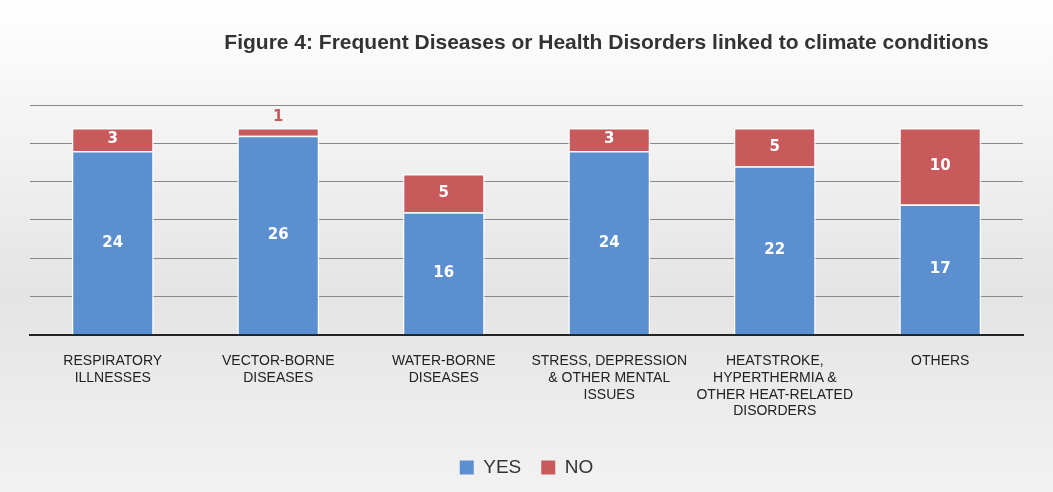 This screenshot has width=1053, height=492. What do you see at coordinates (278, 115) in the screenshot?
I see `data-label: 1` at bounding box center [278, 115].